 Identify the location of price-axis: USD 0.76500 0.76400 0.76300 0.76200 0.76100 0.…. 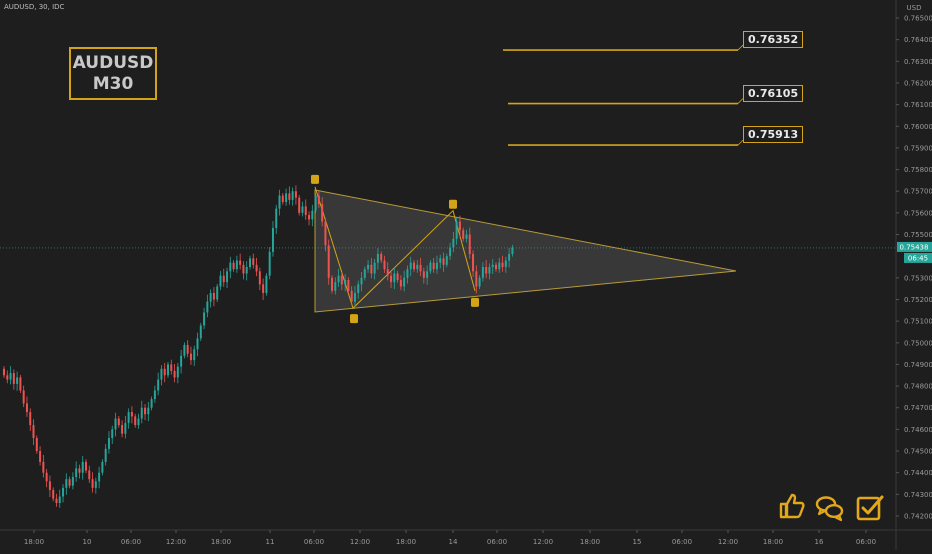
(914, 262).